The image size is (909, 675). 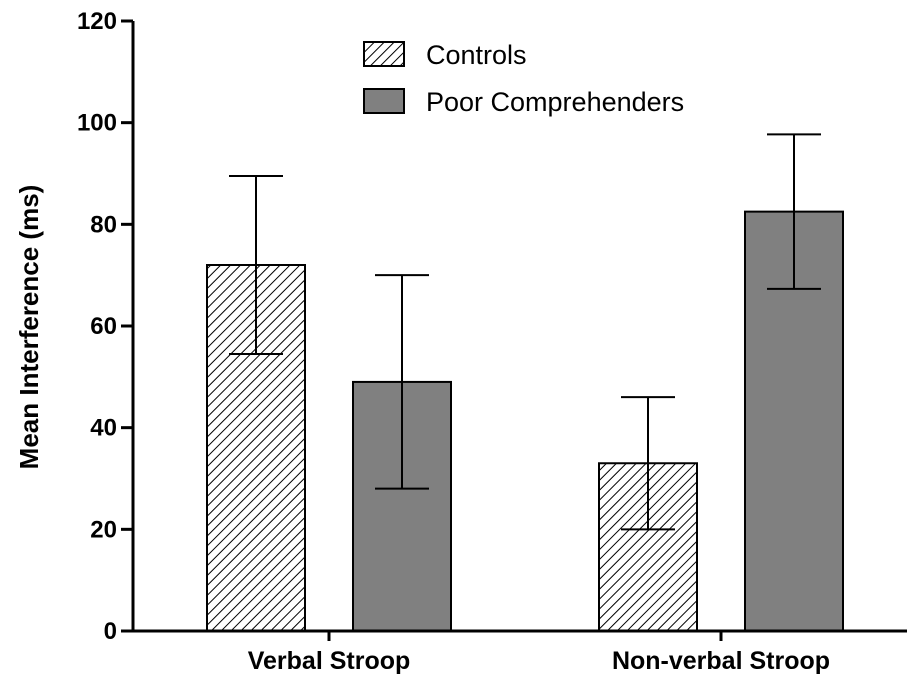 What do you see at coordinates (103, 428) in the screenshot?
I see `y-tick-label: 40` at bounding box center [103, 428].